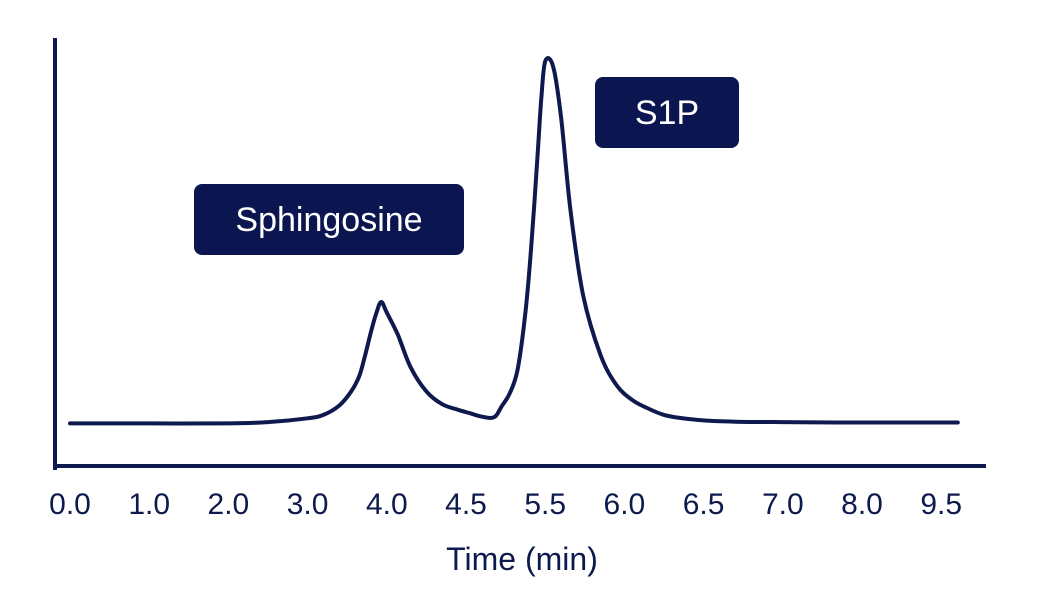 Image resolution: width=1042 pixels, height=595 pixels. I want to click on x-tick-label: 4.5, so click(466, 504).